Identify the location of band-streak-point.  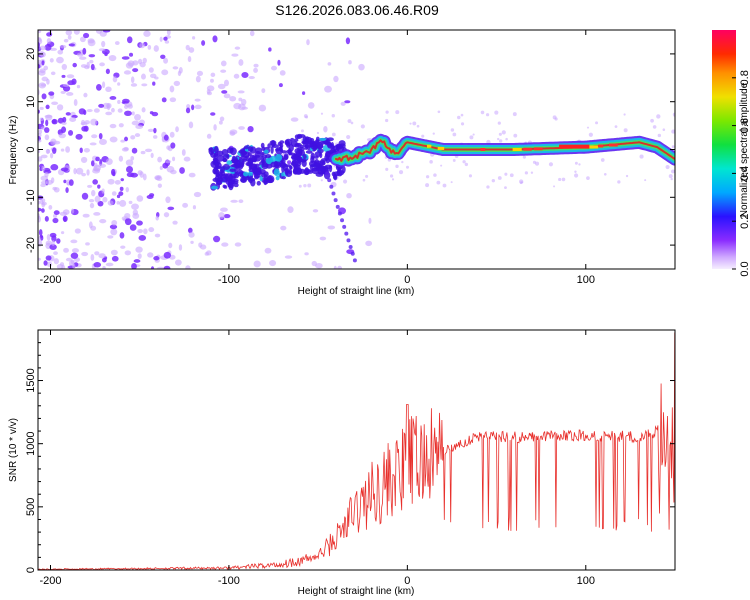
(348, 240).